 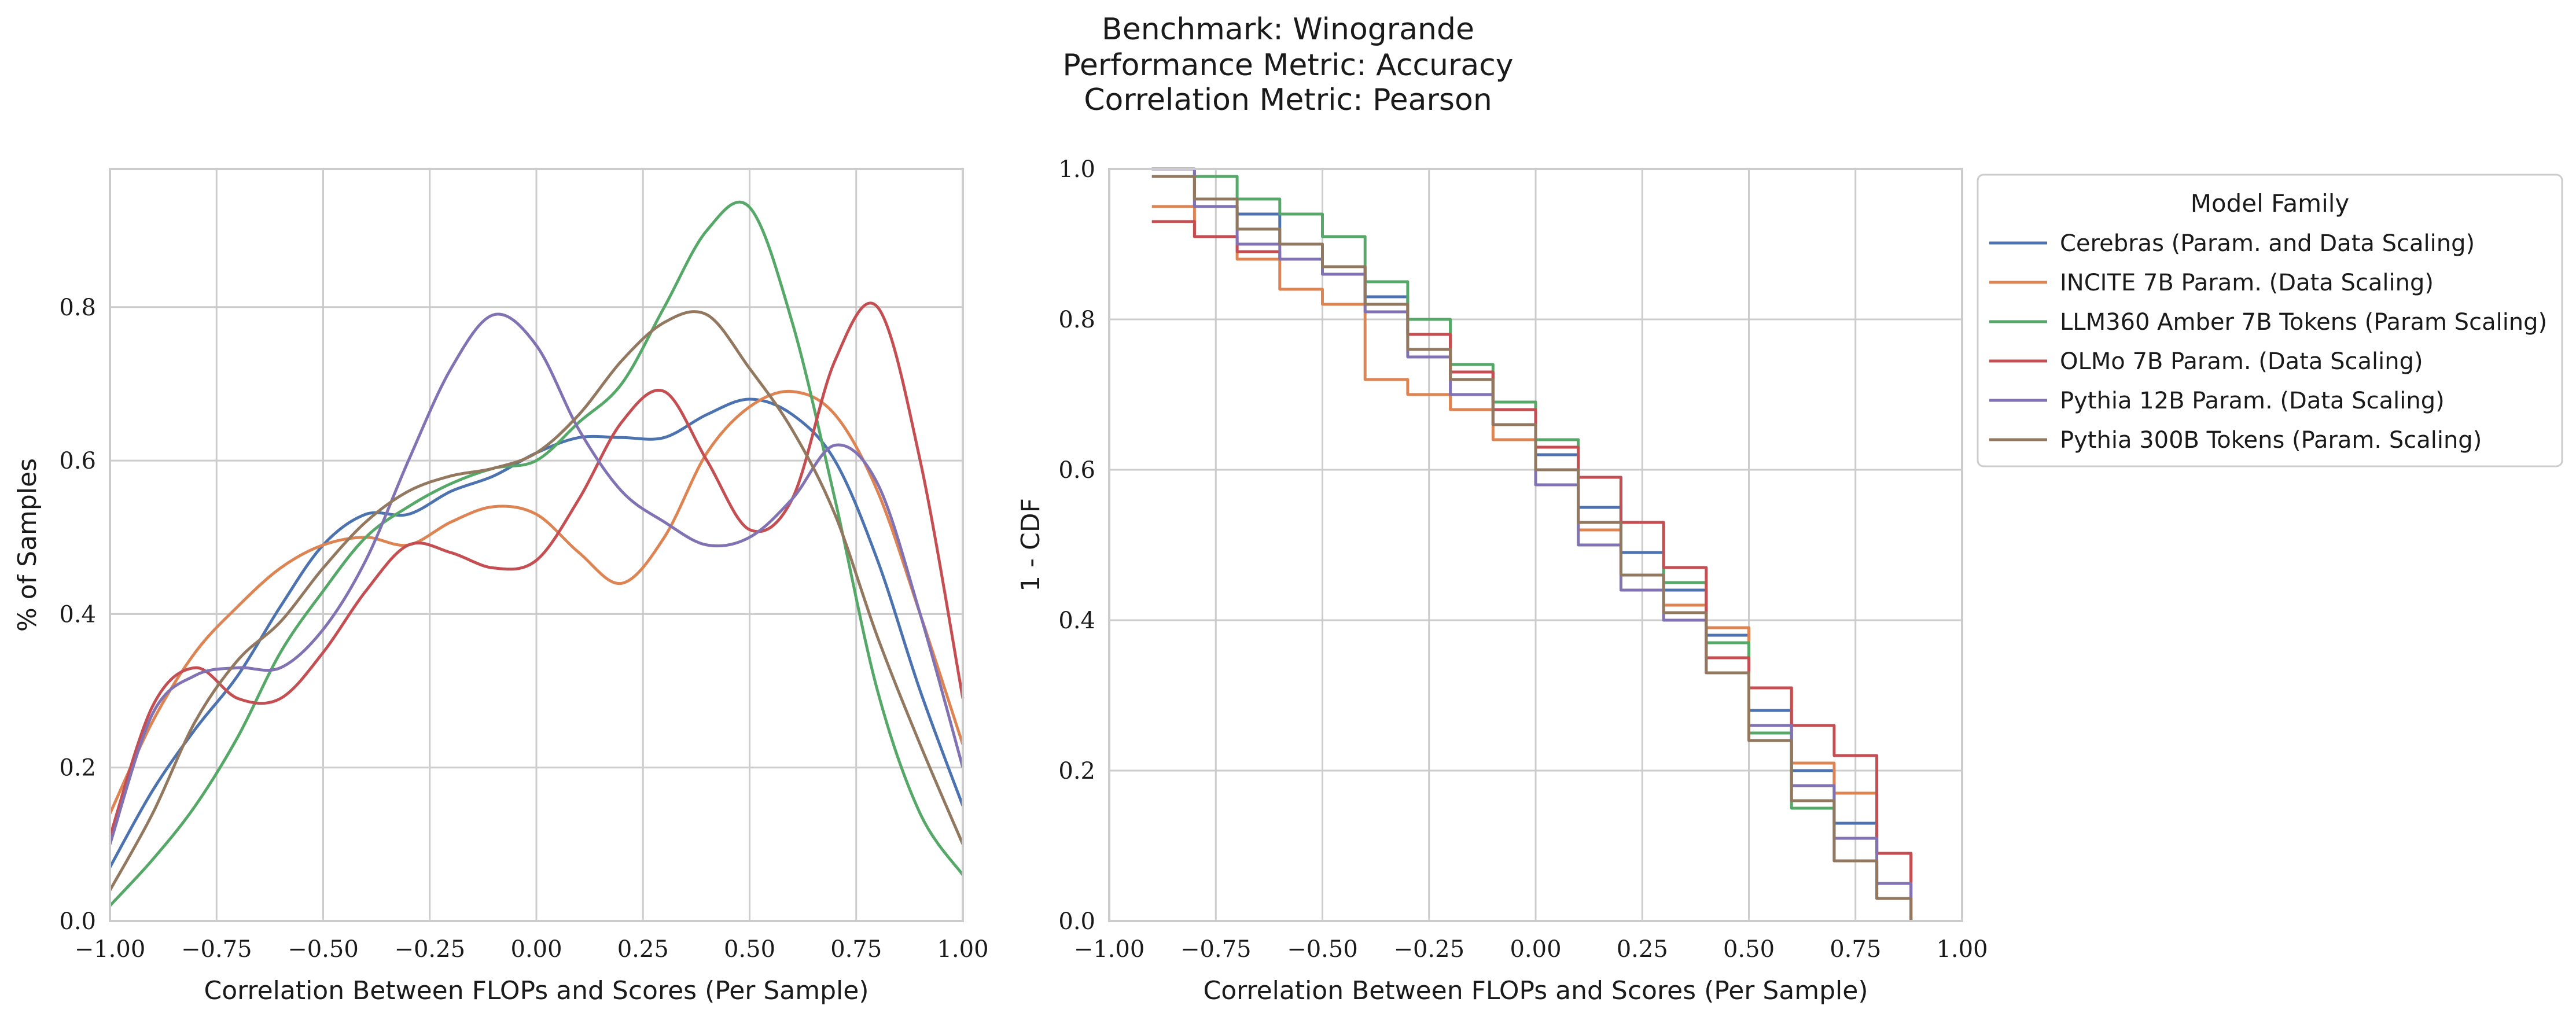 What do you see at coordinates (2247, 283) in the screenshot?
I see `legend-label-incite-7b-param-data-scaling: INCITE 7B Param. (Data Scaling)` at bounding box center [2247, 283].